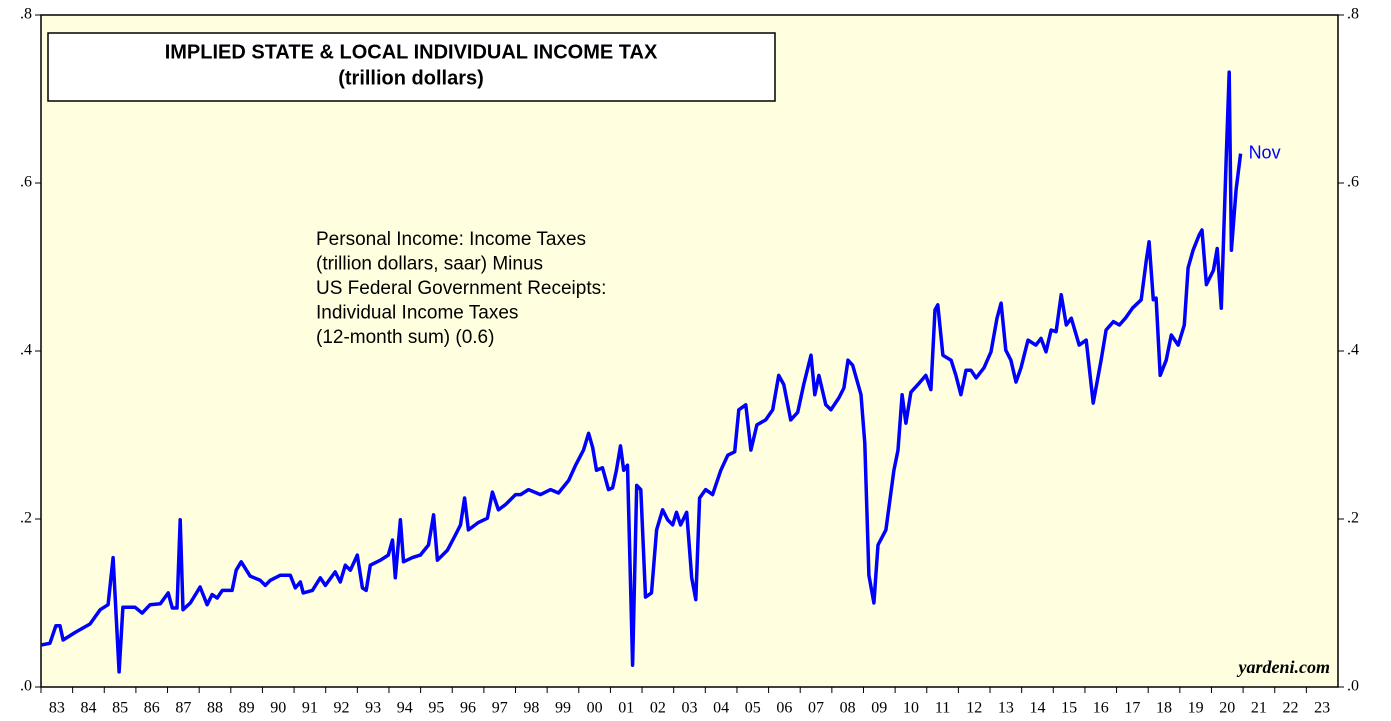  What do you see at coordinates (26, 14) in the screenshot?
I see `y-tick-label: .8` at bounding box center [26, 14].